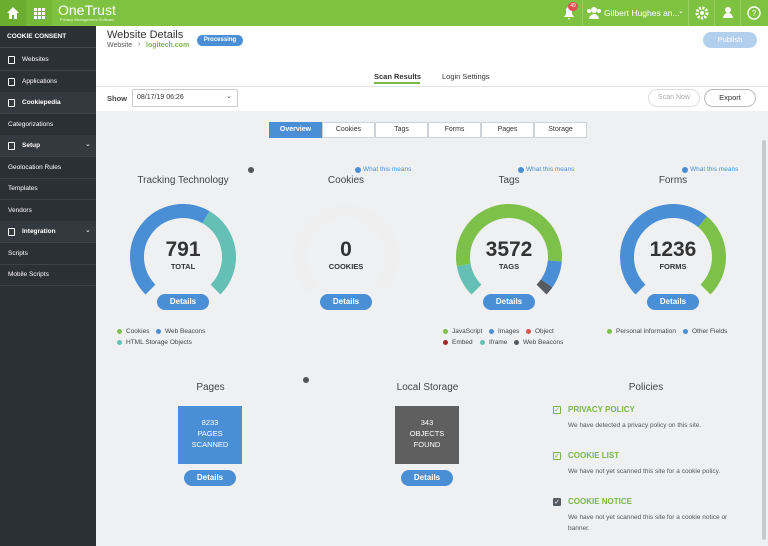 This screenshot has width=768, height=546. I want to click on user-caret: ⌄, so click(681, 11).